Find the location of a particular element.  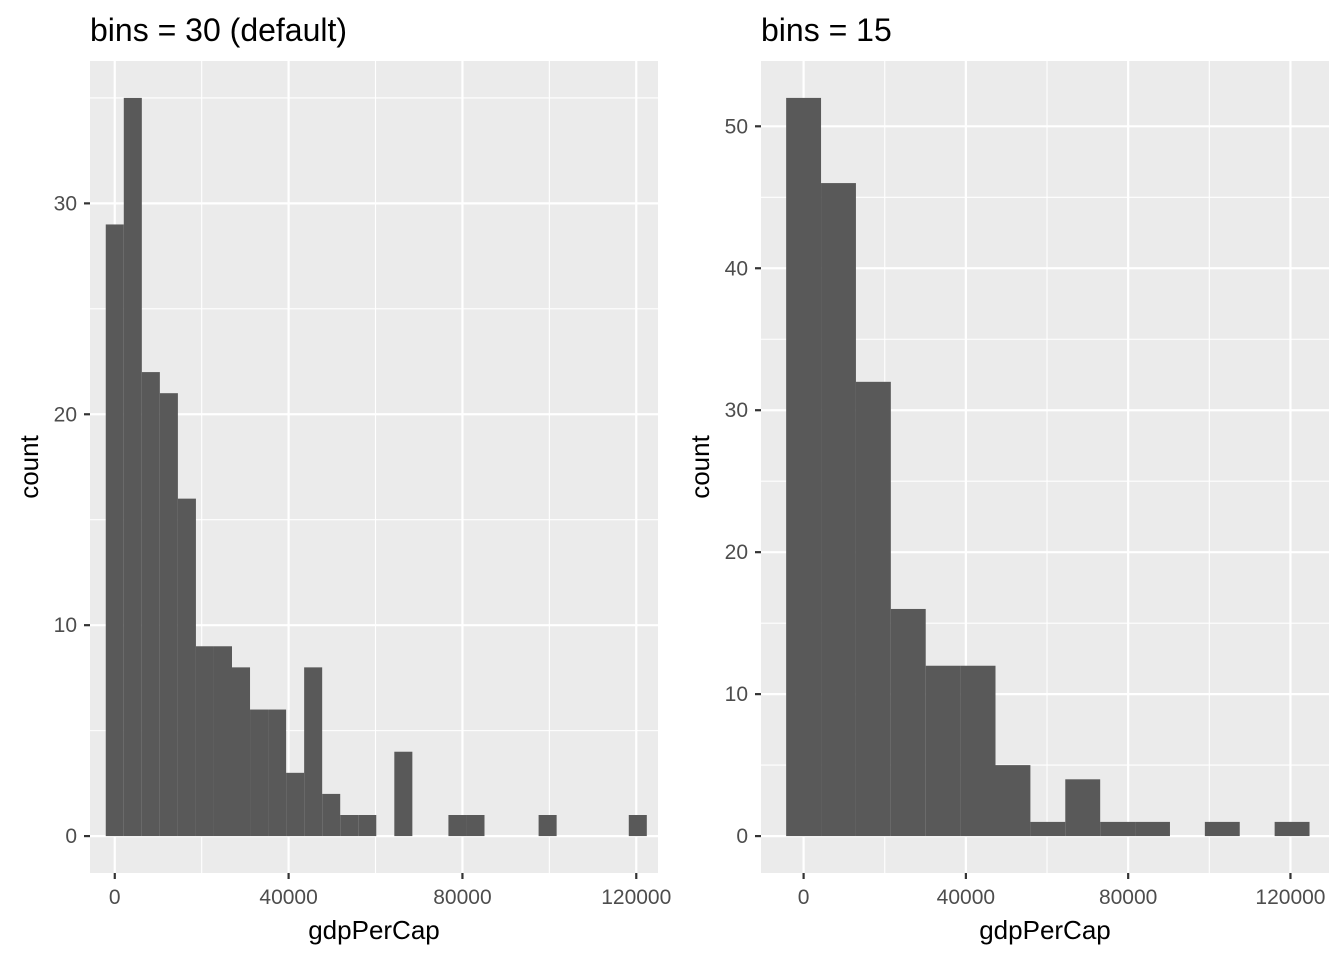

y-tick-label: 50 is located at coordinates (736, 126).